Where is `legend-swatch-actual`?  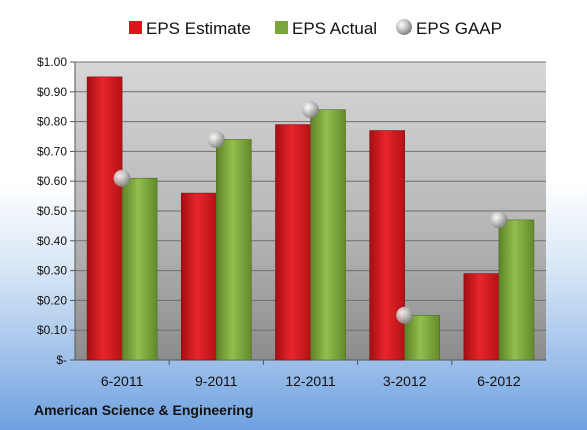 legend-swatch-actual is located at coordinates (281, 27).